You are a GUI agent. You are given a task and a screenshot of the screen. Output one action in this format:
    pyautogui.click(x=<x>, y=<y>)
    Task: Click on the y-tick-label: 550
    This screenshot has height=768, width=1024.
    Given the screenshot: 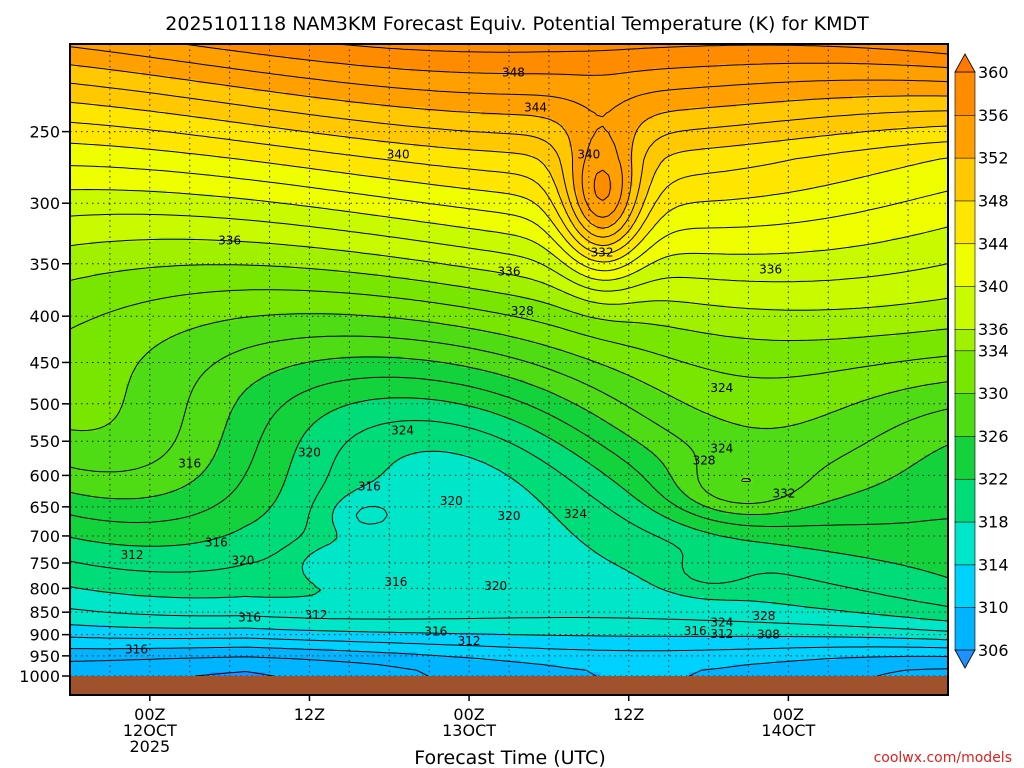 What is the action you would take?
    pyautogui.click(x=44, y=441)
    